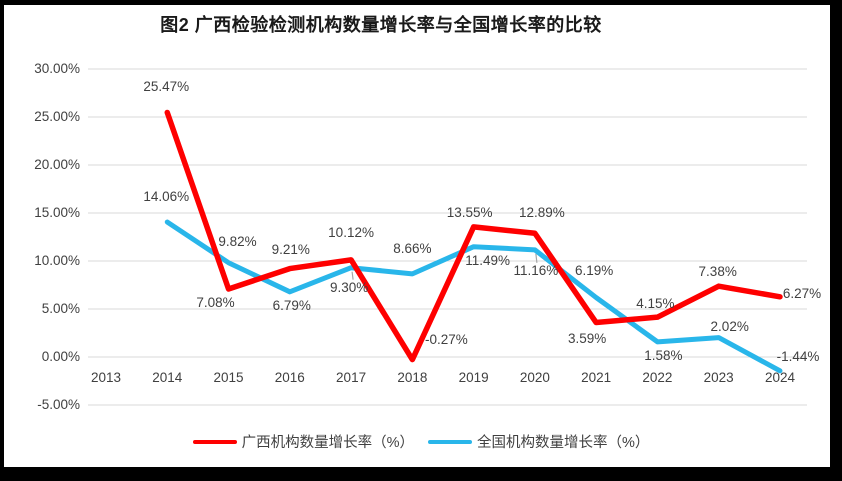 The image size is (842, 481). I want to click on data-label-guangxi: 7.38%, so click(717, 272).